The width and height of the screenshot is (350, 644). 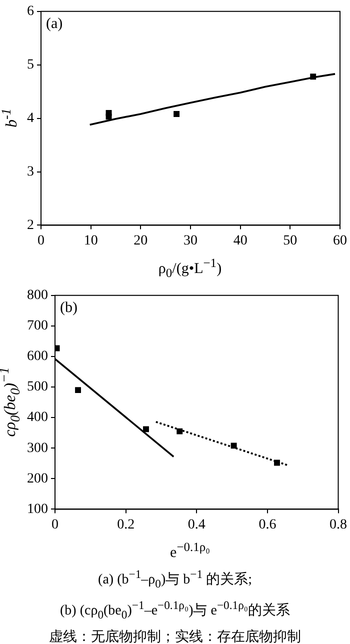 I want to click on y-tick-label: 5, so click(x=30, y=65).